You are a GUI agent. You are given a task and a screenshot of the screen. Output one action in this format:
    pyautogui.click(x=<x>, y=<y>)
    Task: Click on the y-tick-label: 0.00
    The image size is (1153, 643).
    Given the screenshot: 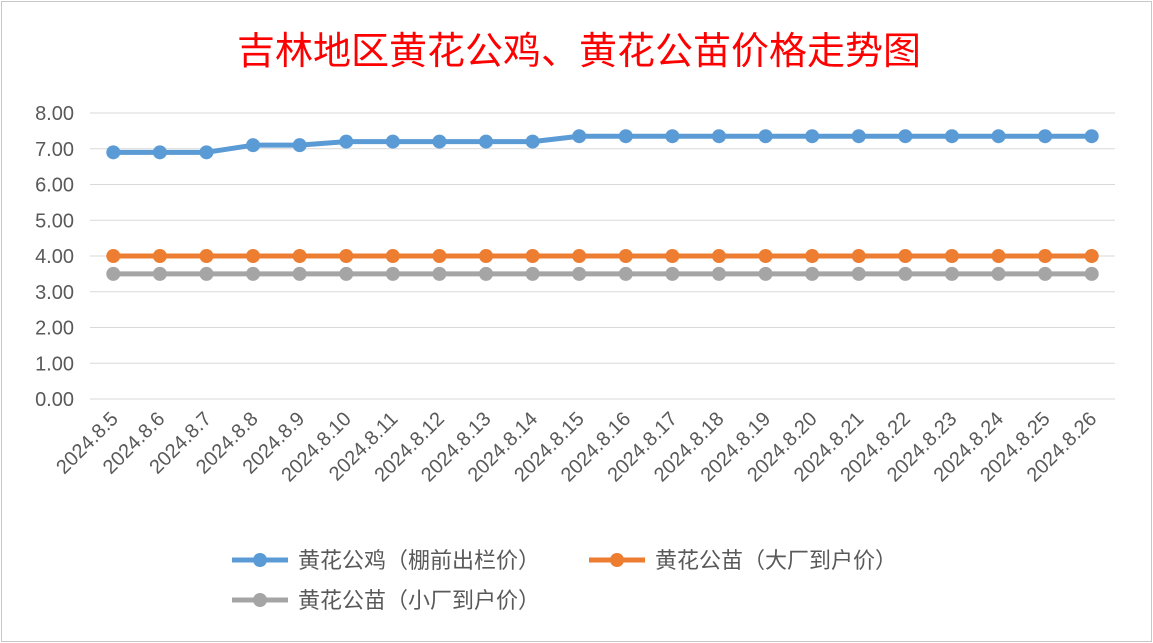 What is the action you would take?
    pyautogui.click(x=54, y=400)
    